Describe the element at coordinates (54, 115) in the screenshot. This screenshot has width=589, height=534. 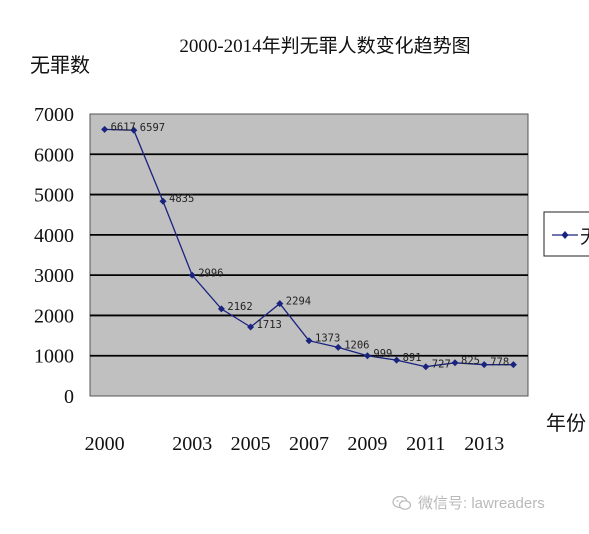
I see `y-tick-label: 7000` at that location.